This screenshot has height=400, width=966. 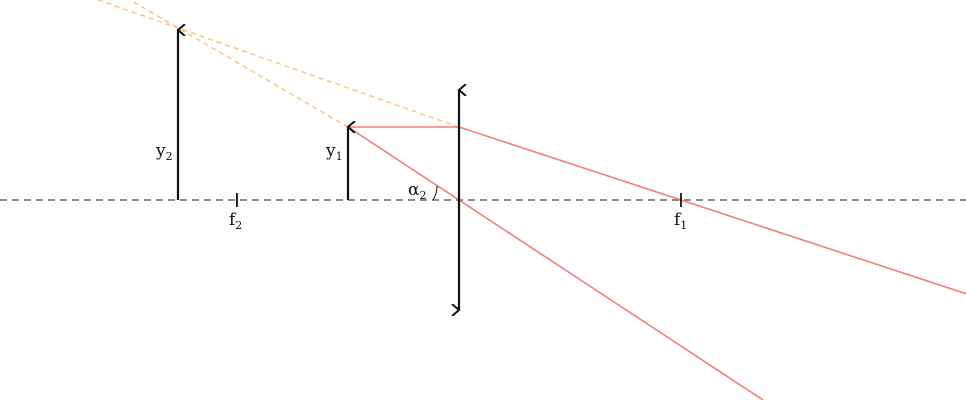 What do you see at coordinates (235, 221) in the screenshot?
I see `label-f2: f2` at bounding box center [235, 221].